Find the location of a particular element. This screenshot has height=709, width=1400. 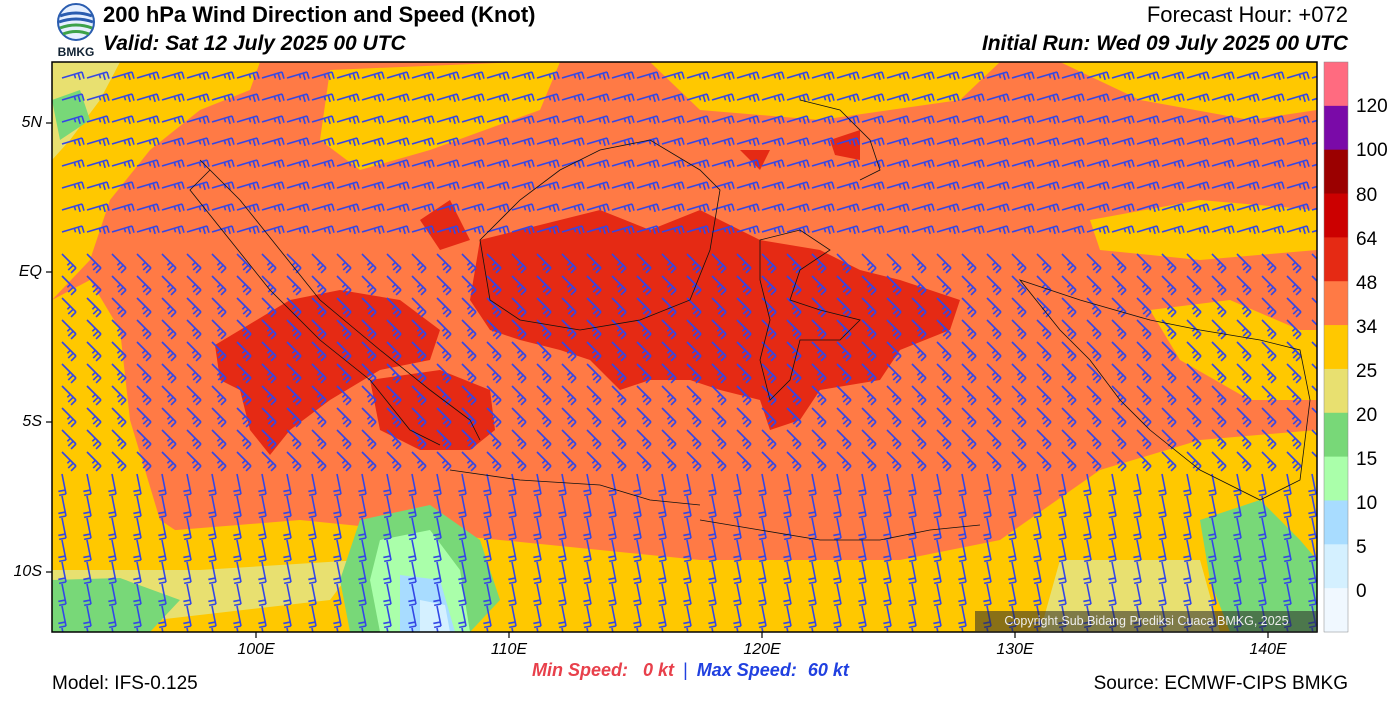

valid-time: Valid: Sat 12 July 2025 00 UTC is located at coordinates (254, 43).